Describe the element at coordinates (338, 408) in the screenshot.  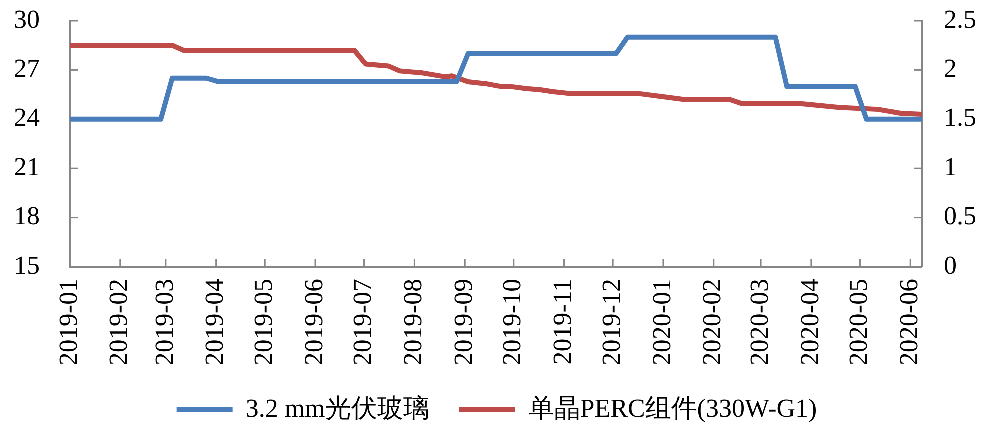
I see `legend-label: 3.2 mm光伏玻璃` at that location.